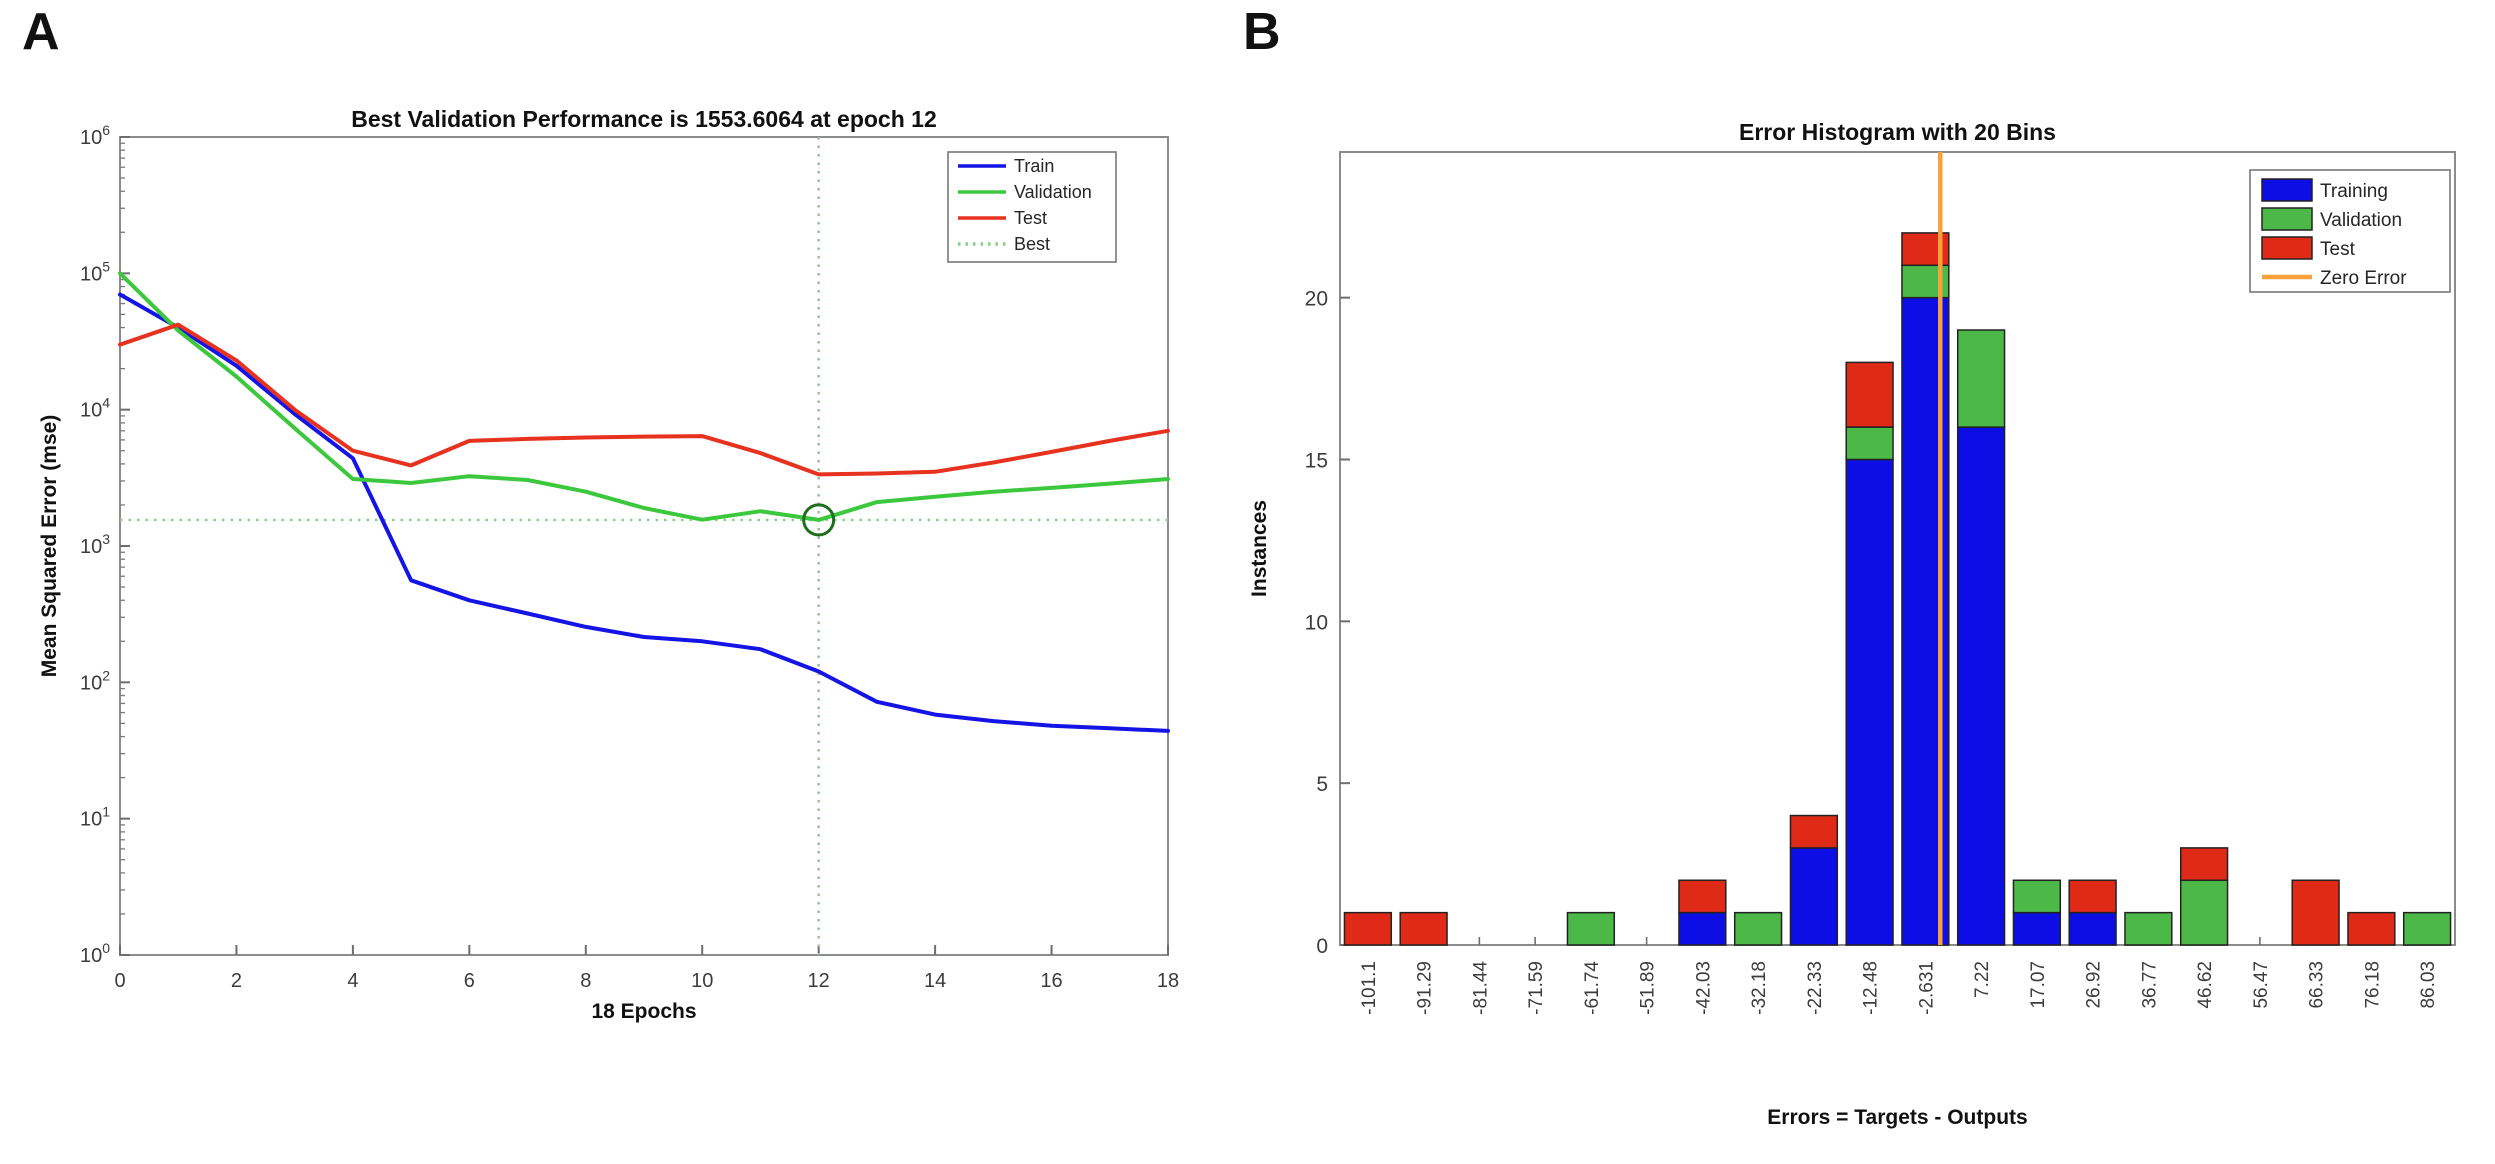  I want to click on svg-text: Zero Error, so click(2363, 278).